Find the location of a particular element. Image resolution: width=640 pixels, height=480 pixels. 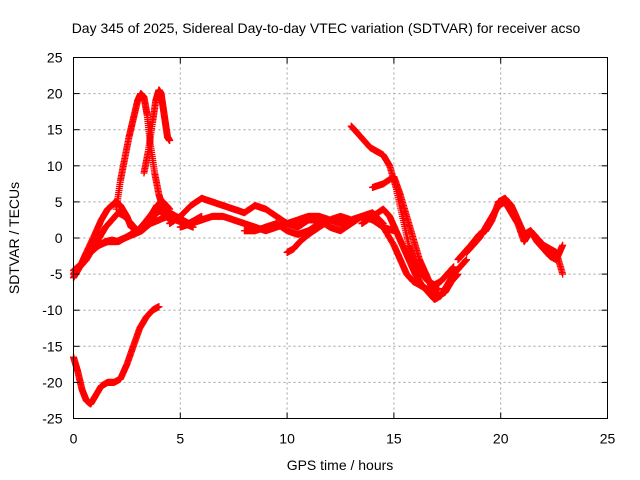

y-tick-label: 25 is located at coordinates (55, 58).